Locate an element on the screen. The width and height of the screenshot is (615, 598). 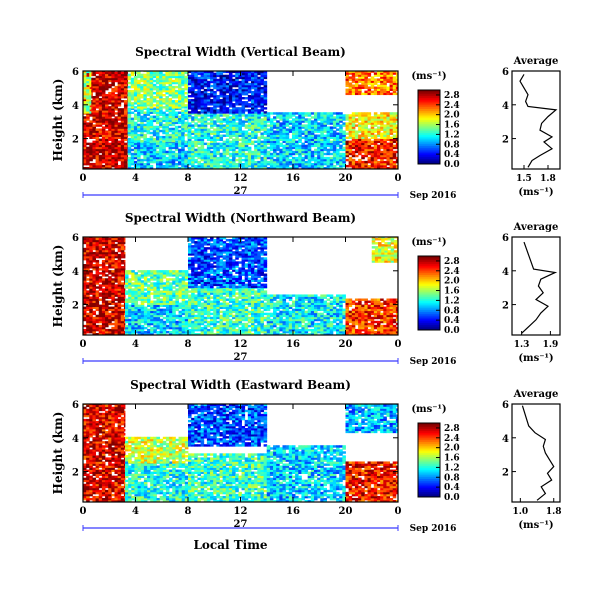
colorbar-tick-label: 0.0 is located at coordinates (452, 165).